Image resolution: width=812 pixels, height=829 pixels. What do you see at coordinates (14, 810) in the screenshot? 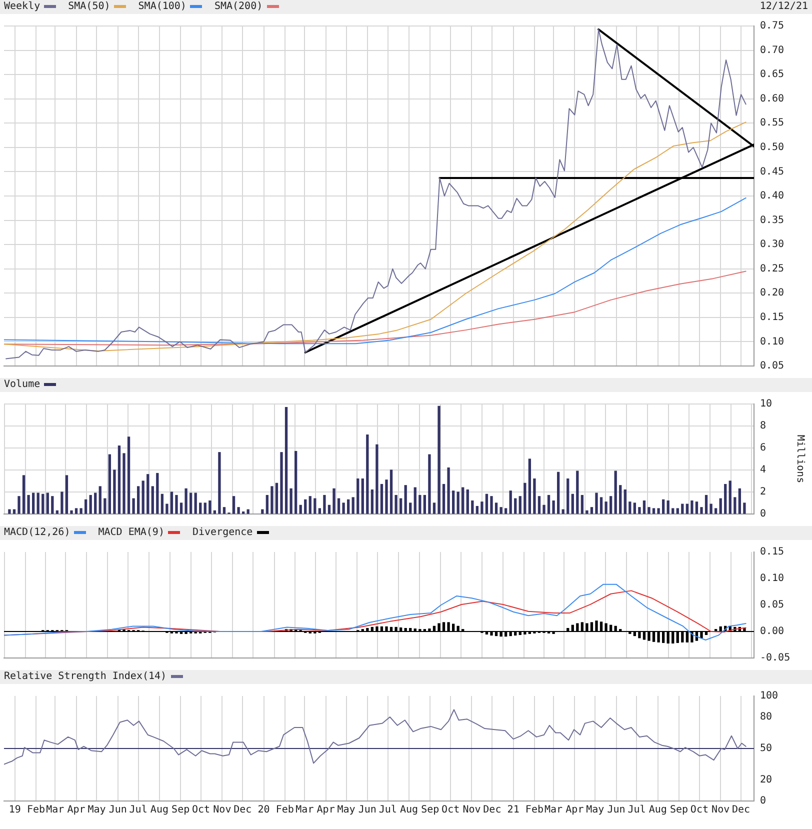
I see `x-tick-label: 19` at bounding box center [14, 810].